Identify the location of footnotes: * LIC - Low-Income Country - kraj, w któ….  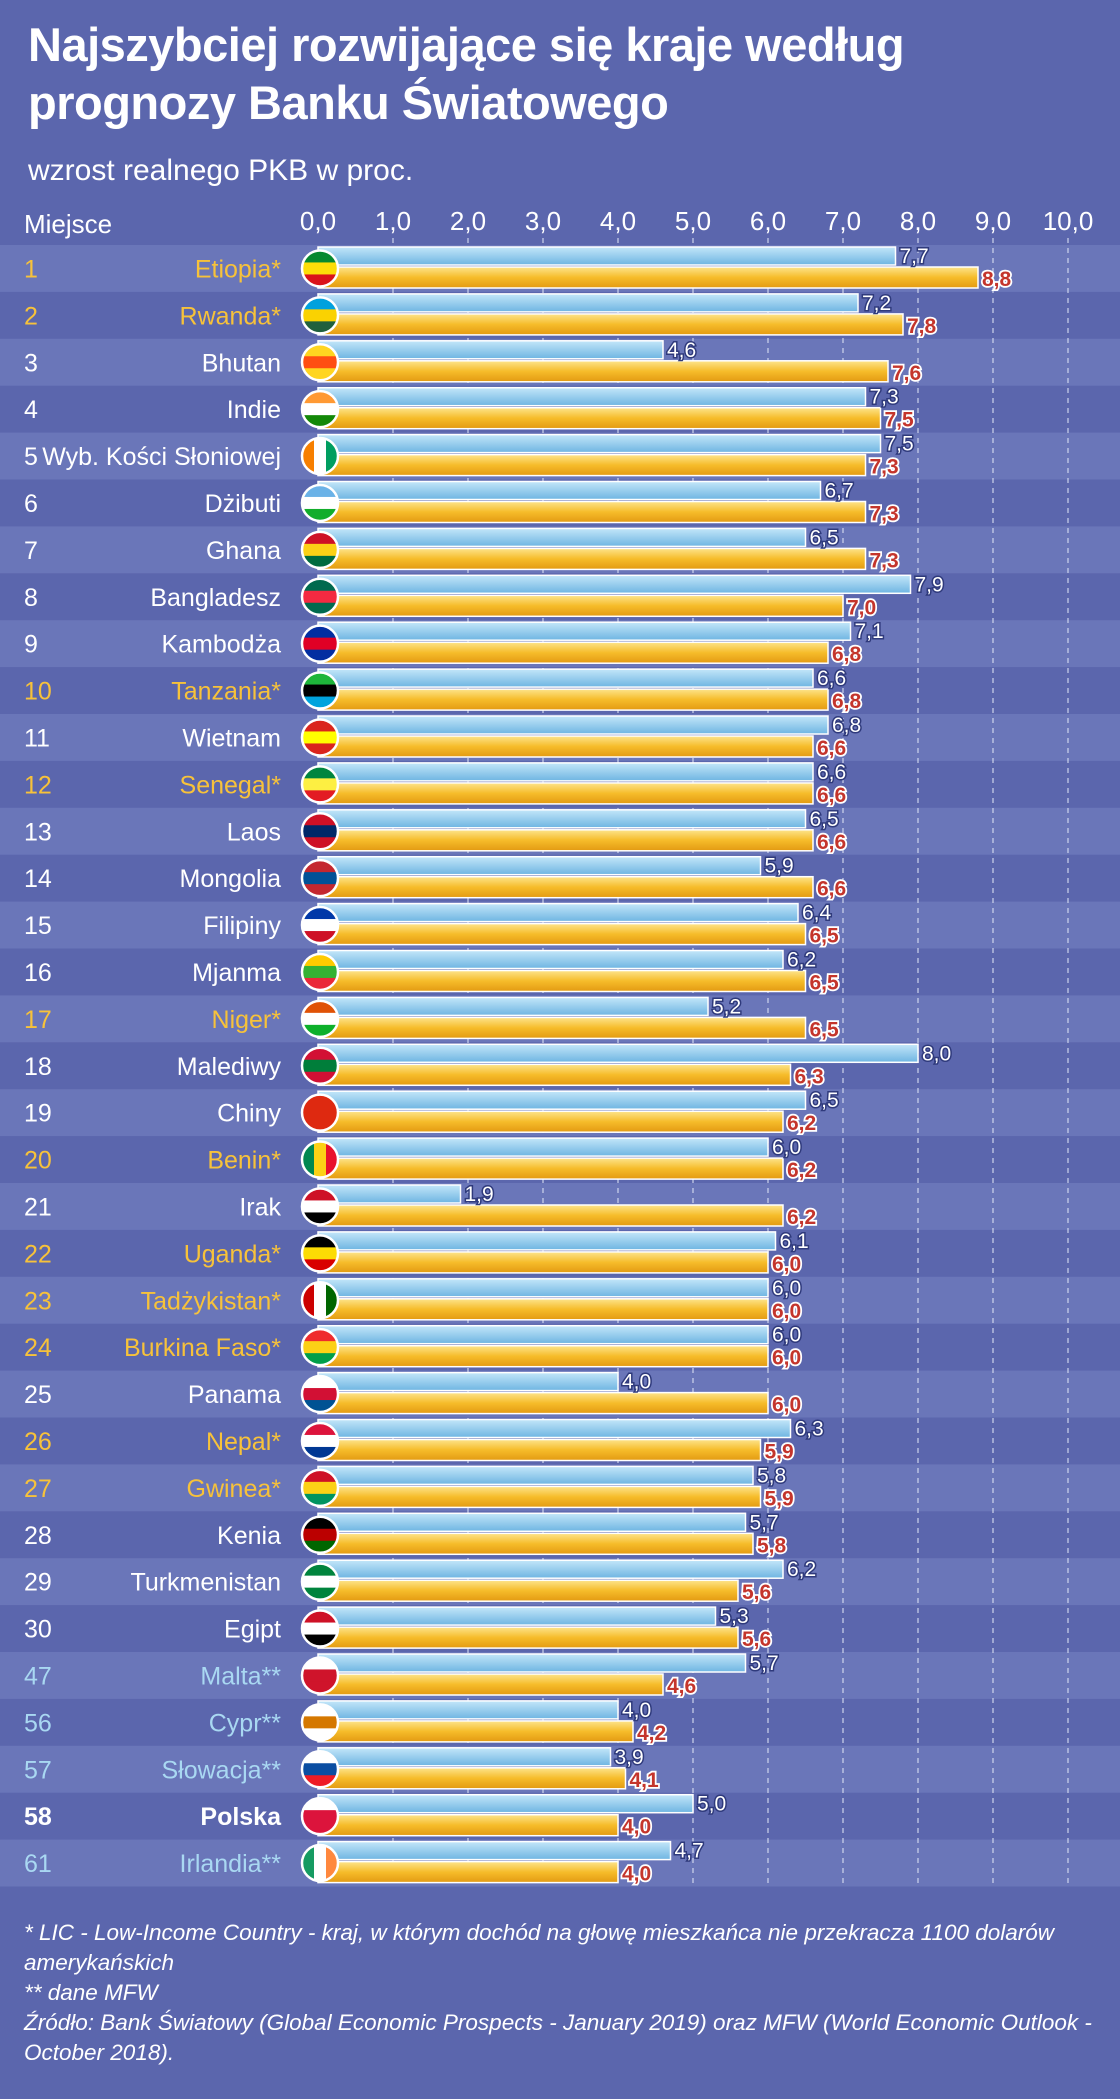
(566, 1993).